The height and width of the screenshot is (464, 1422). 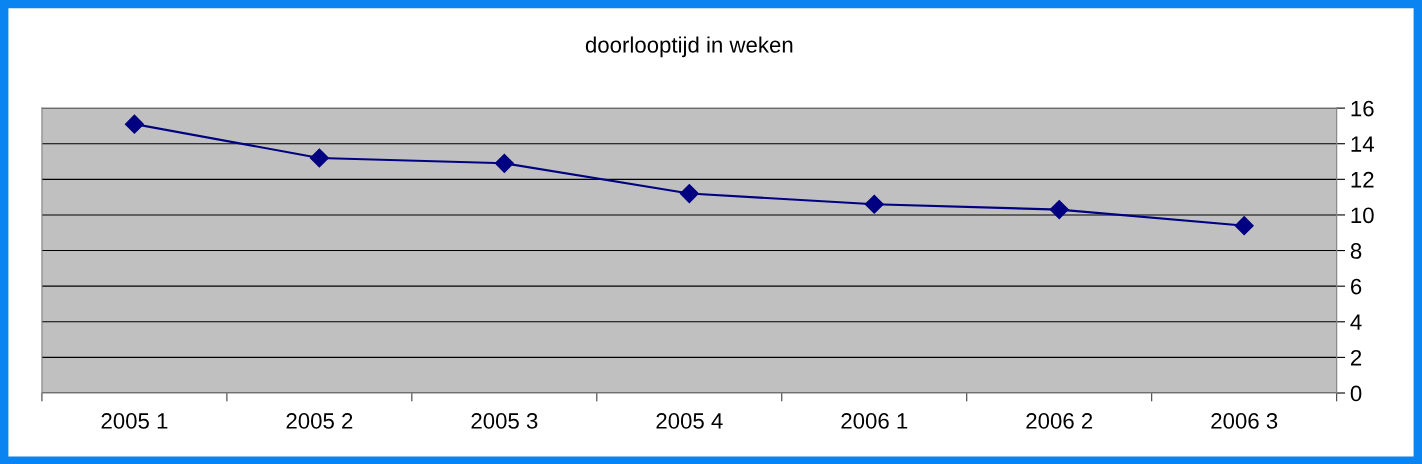 I want to click on y-tick-label: 4, so click(x=1356, y=322).